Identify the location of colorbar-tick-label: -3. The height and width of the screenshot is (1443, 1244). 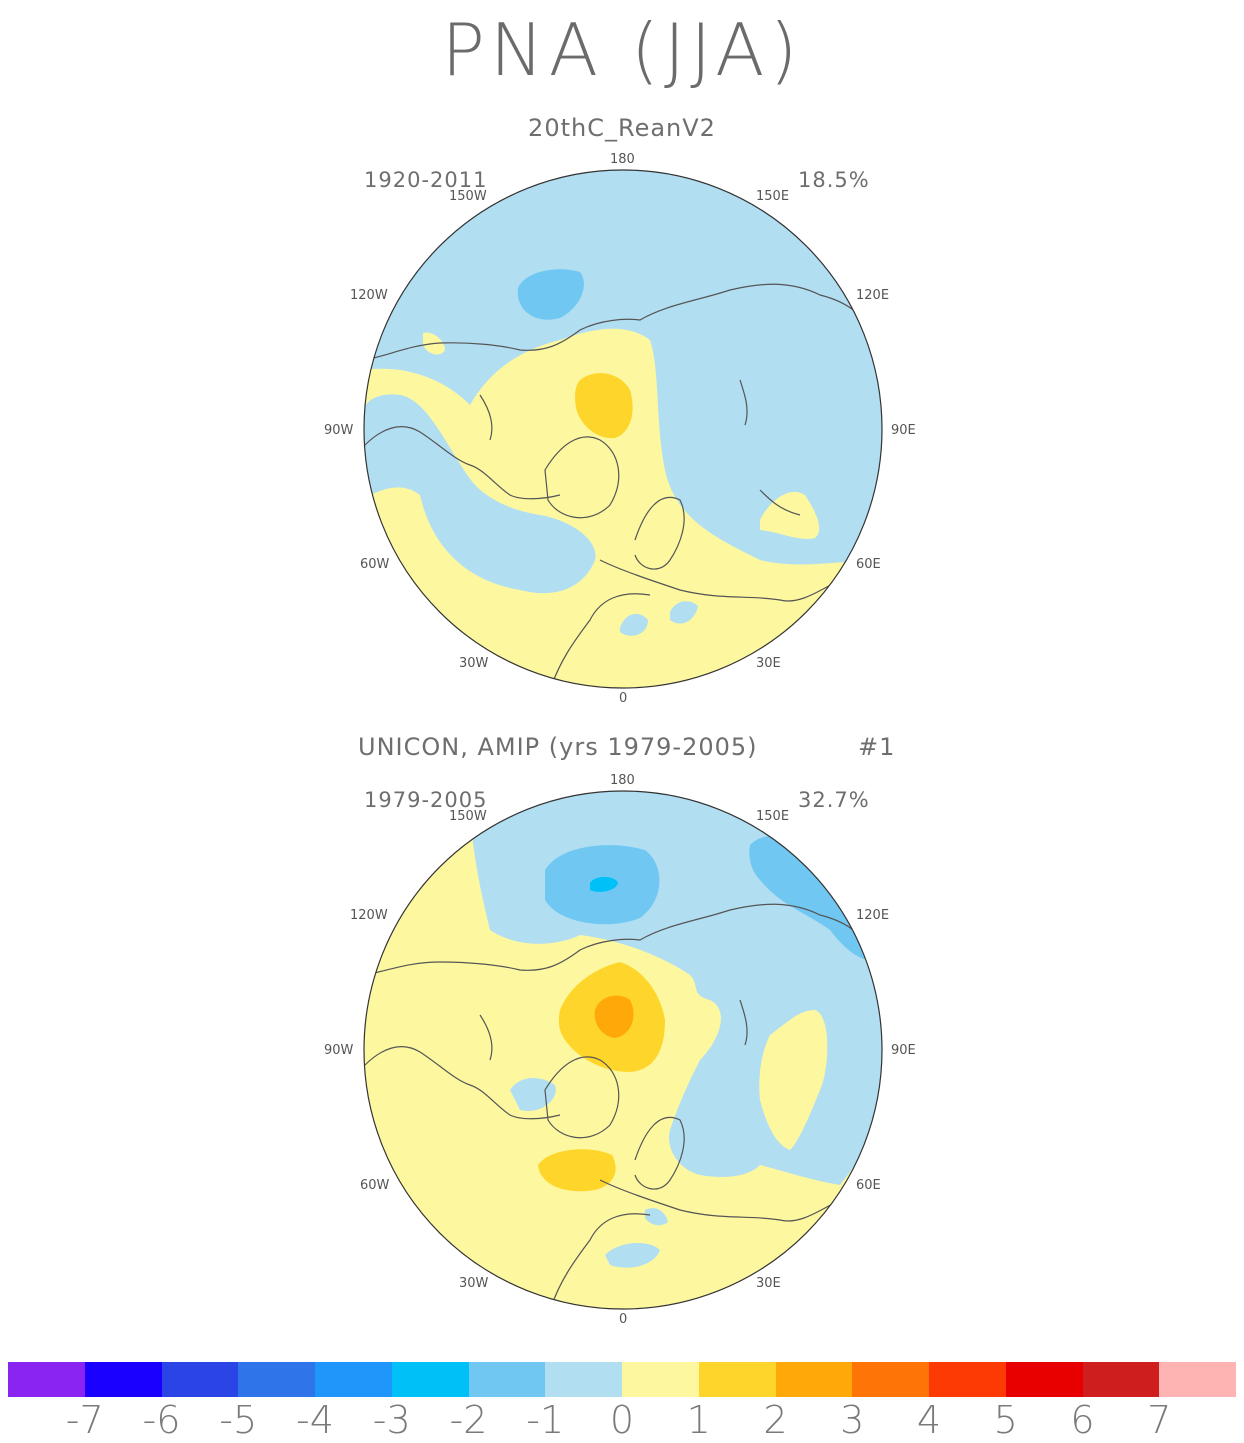
(391, 1420).